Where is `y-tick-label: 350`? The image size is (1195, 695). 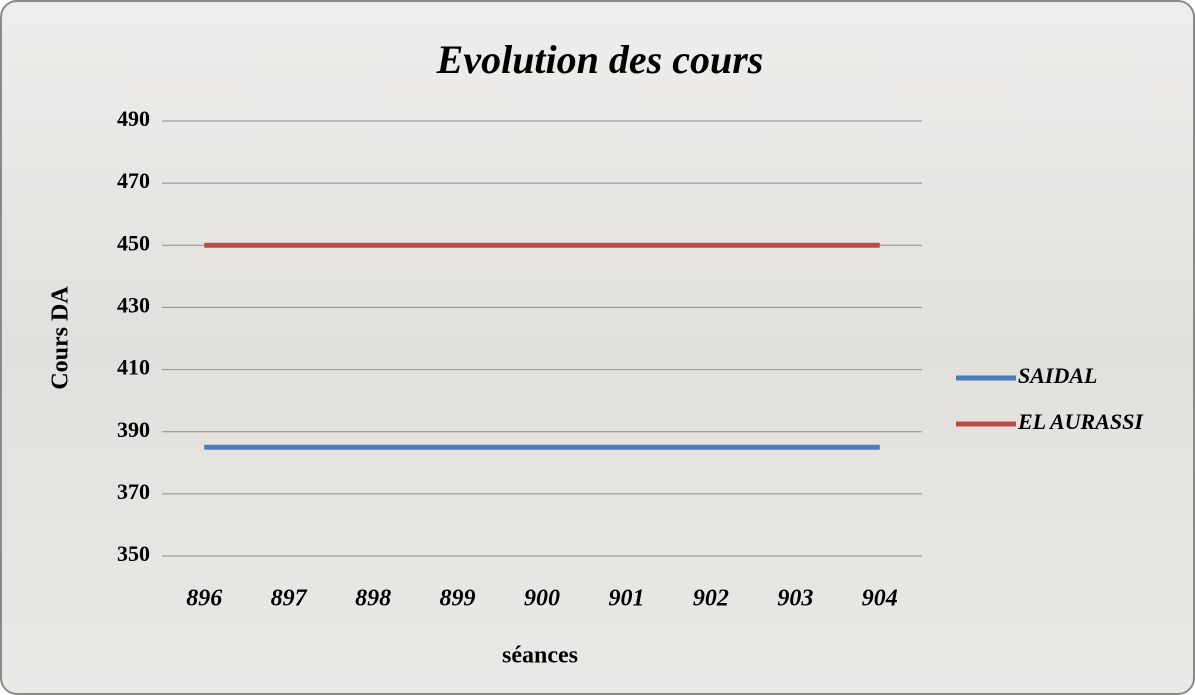
y-tick-label: 350 is located at coordinates (133, 553).